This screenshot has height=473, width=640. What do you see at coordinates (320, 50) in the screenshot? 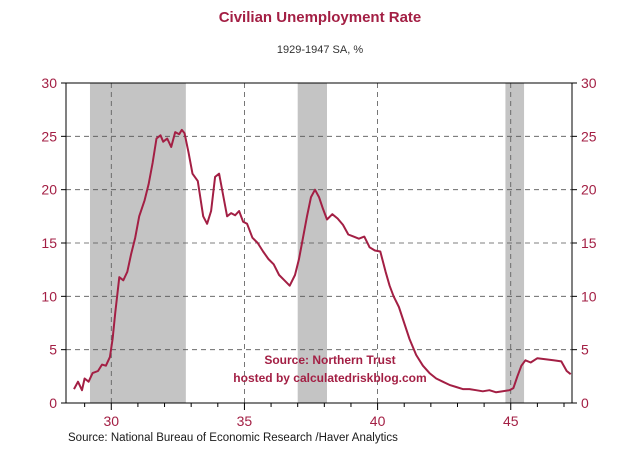
I see `chart-subtitle: 1929-1947 SA, %` at bounding box center [320, 50].